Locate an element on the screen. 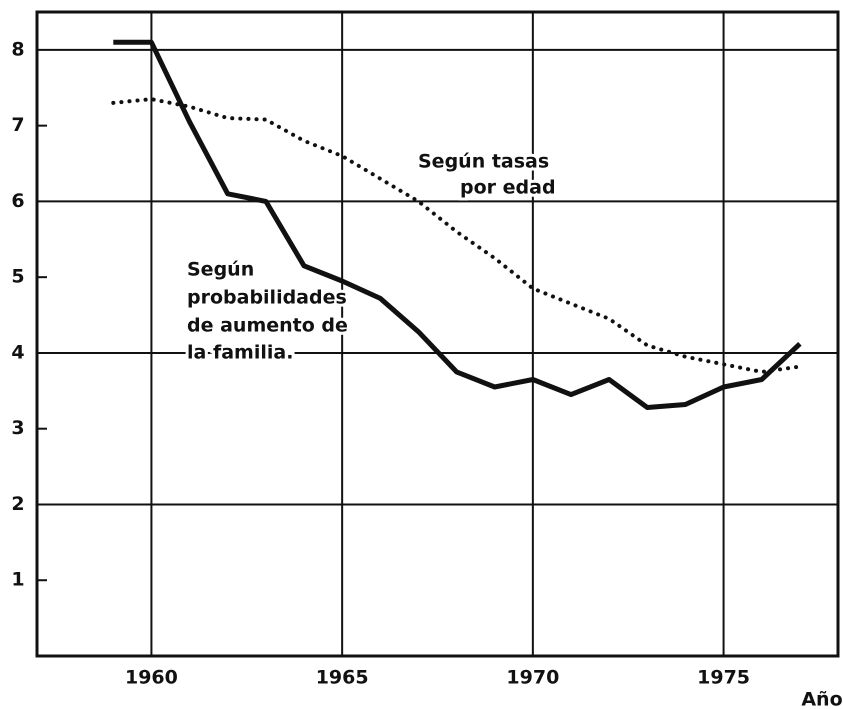 The width and height of the screenshot is (843, 710). x-tick-label: 1975 is located at coordinates (723, 678).